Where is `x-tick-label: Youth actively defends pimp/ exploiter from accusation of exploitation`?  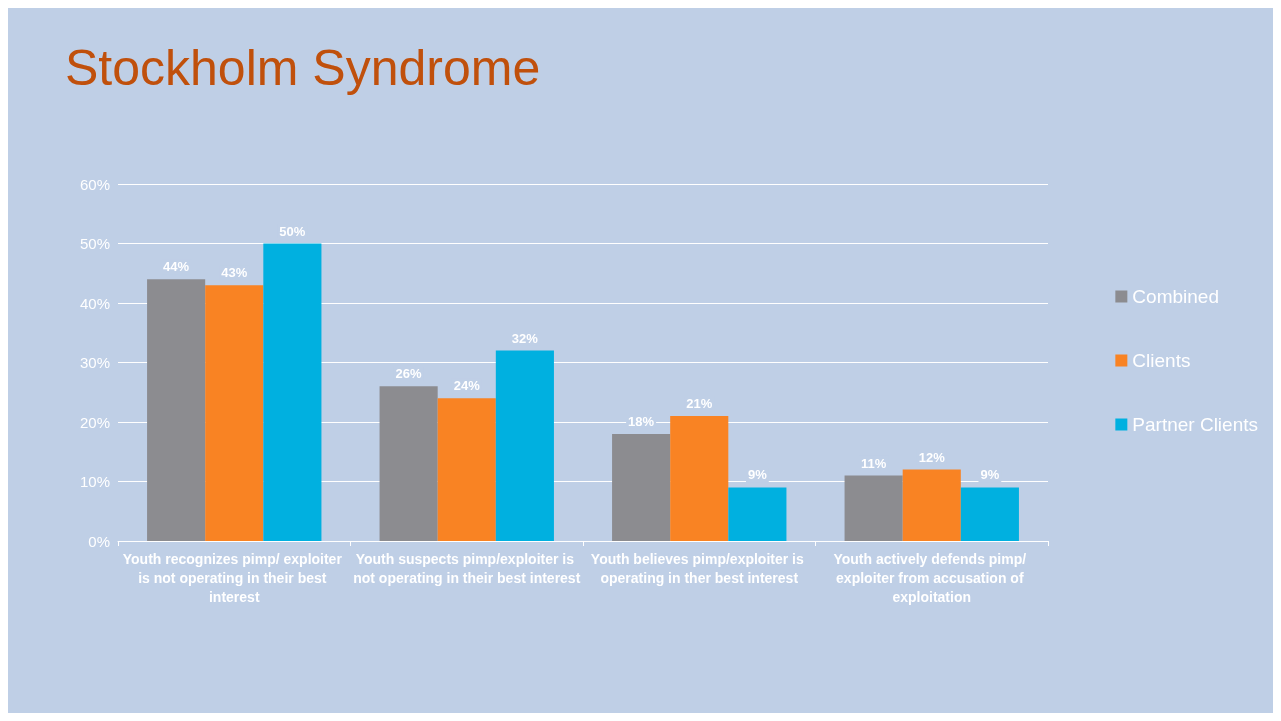 x-tick-label: Youth actively defends pimp/ exploiter from accusation of exploitation is located at coordinates (932, 577).